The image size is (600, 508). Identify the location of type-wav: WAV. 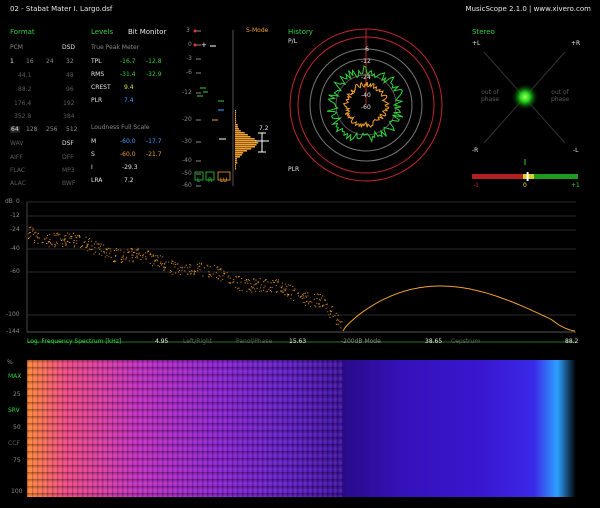
(17, 143).